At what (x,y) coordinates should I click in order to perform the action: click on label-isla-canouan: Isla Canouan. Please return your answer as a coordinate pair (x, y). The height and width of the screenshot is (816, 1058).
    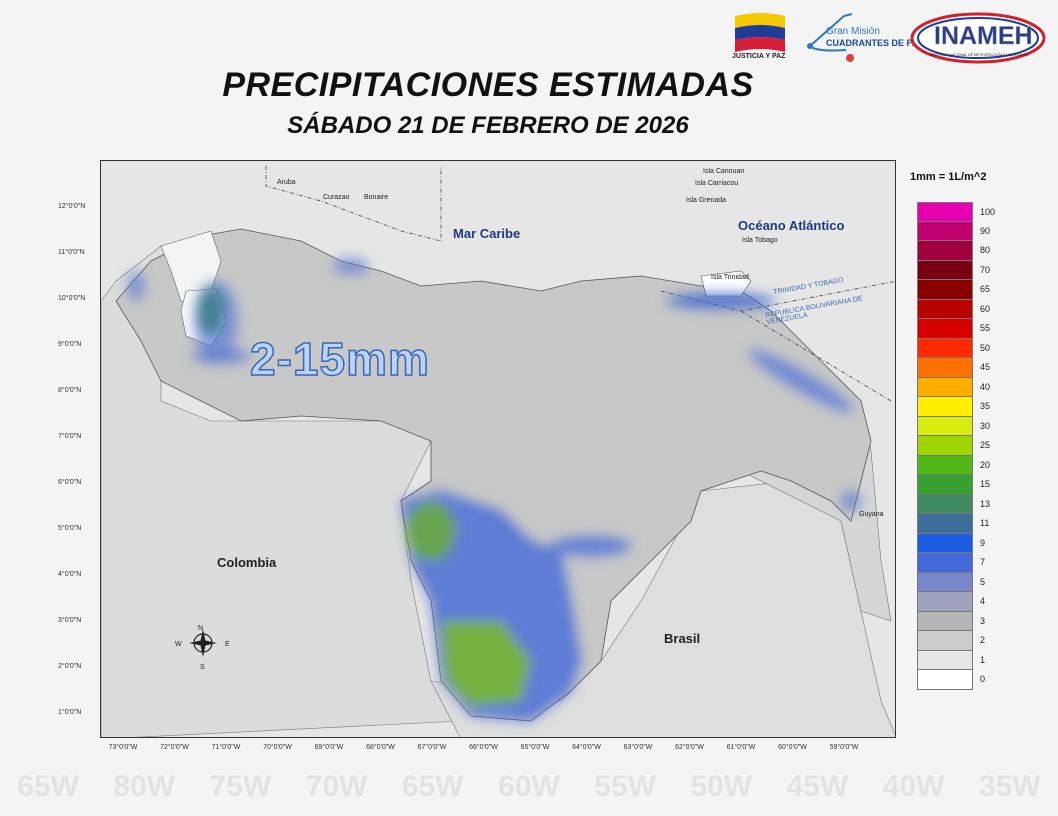
    Looking at the image, I should click on (724, 171).